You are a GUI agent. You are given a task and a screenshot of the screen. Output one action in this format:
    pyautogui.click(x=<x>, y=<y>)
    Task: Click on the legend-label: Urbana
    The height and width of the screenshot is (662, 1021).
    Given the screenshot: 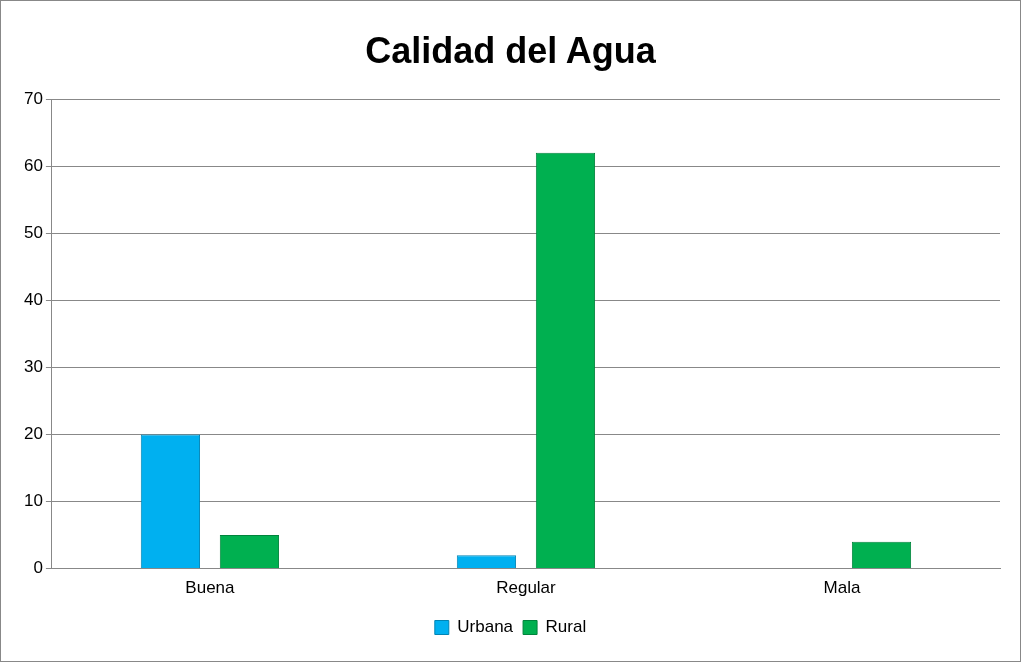 What is the action you would take?
    pyautogui.click(x=485, y=627)
    